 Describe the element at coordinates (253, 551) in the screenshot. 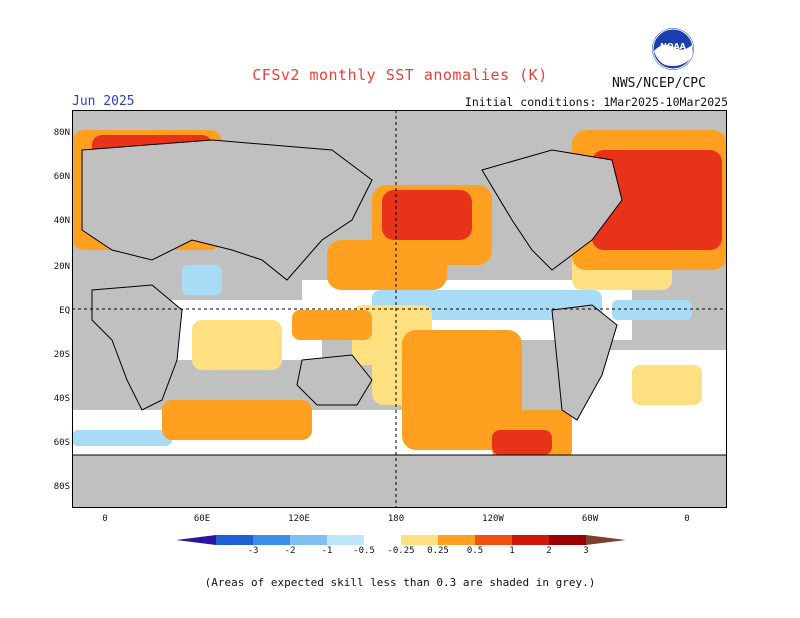

I see `colorbar-label: -3` at that location.